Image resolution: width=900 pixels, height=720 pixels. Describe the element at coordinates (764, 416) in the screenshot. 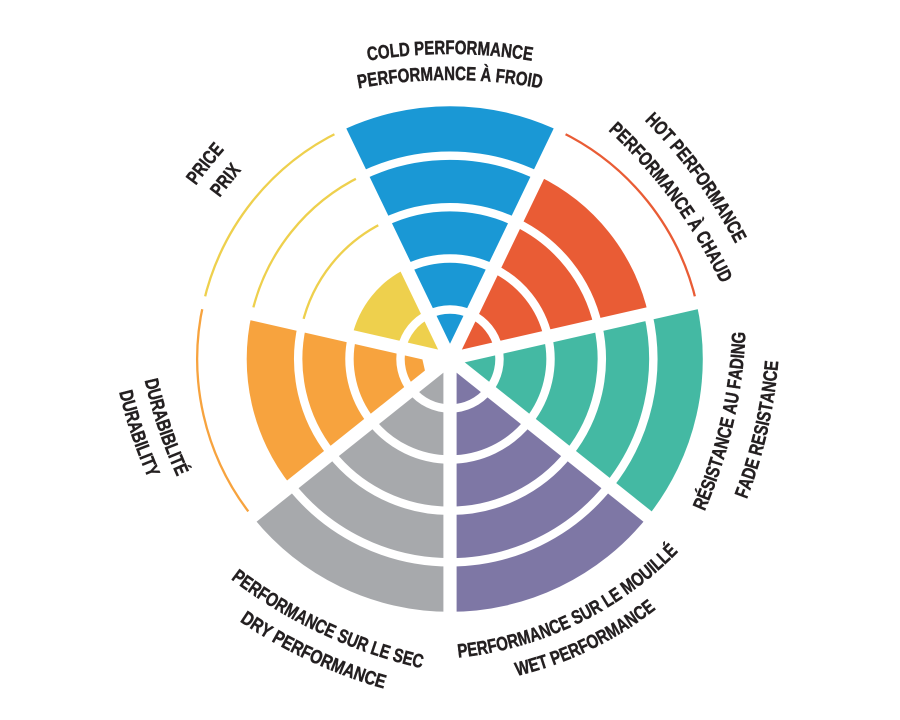

I see `svg-text: S` at that location.